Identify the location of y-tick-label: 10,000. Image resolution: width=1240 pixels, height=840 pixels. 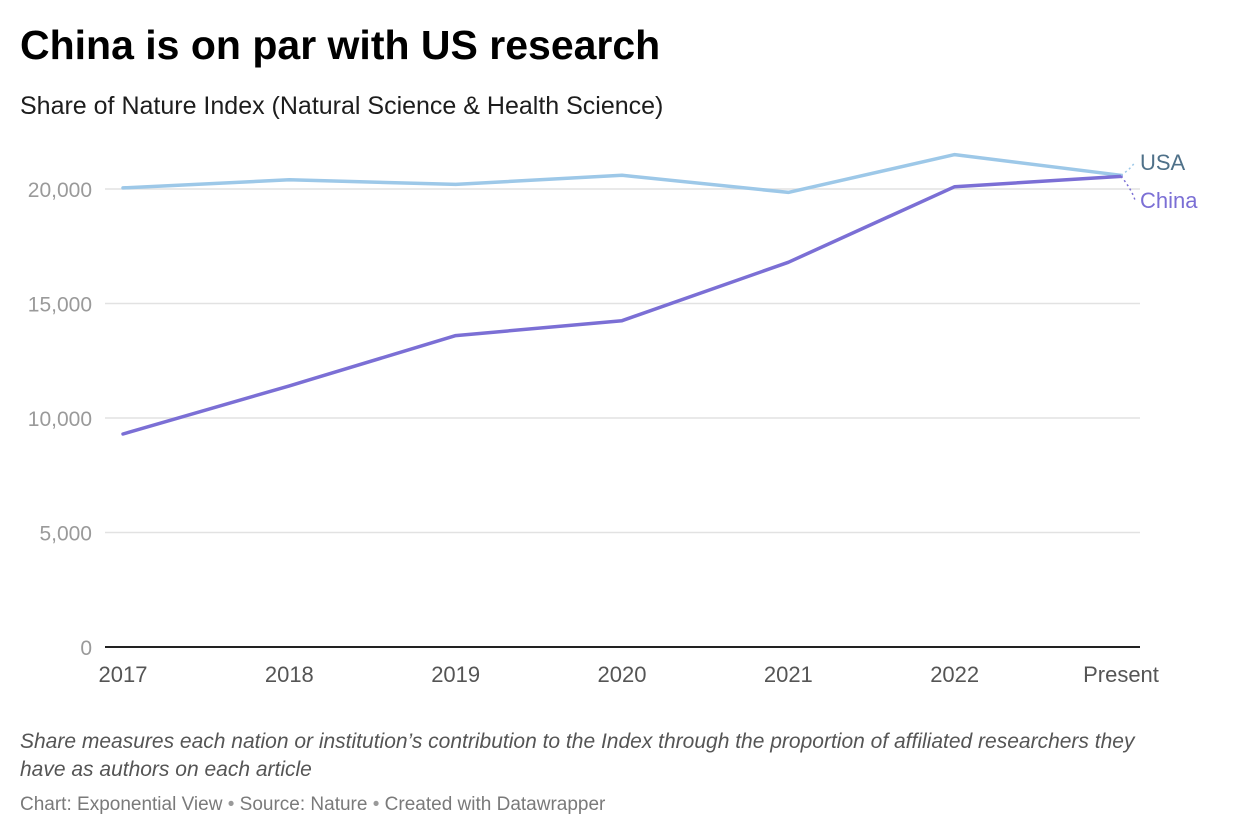
(60, 419).